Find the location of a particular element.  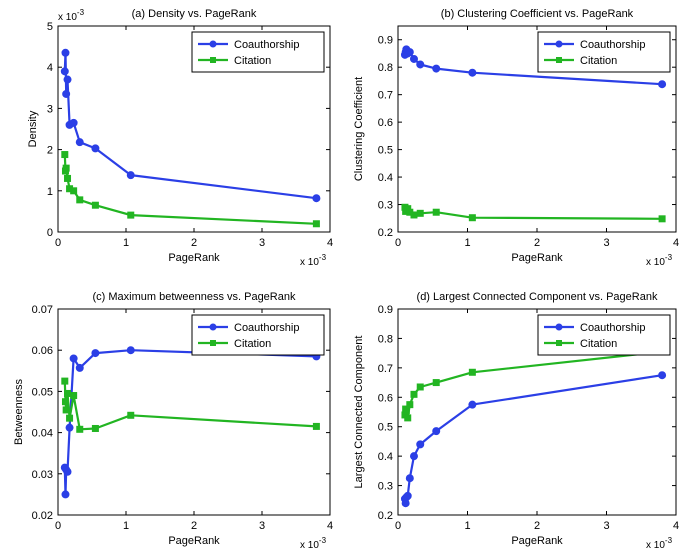

x-tick-label: 1 is located at coordinates (126, 526).